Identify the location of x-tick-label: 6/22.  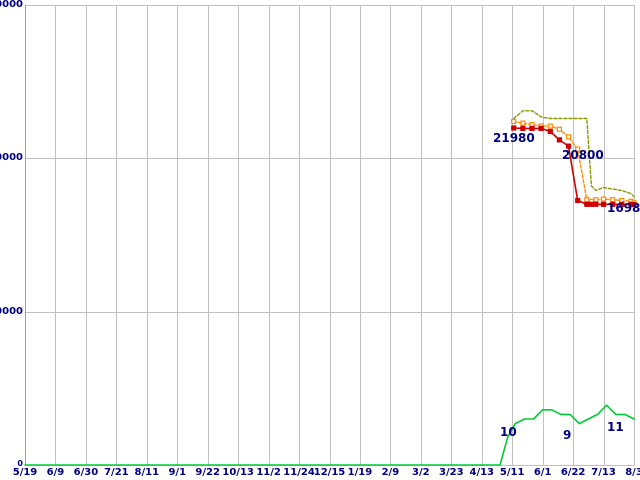
(573, 472).